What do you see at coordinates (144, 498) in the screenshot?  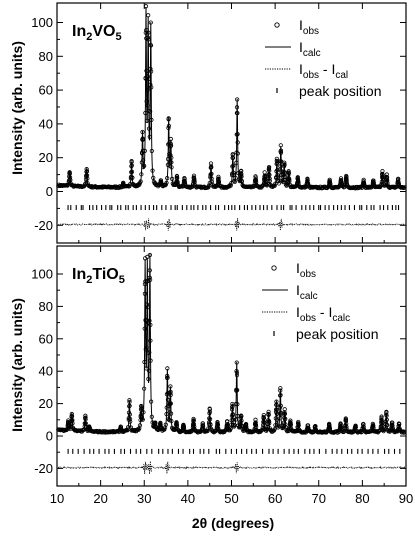 I see `x-tick-label: 30` at bounding box center [144, 498].